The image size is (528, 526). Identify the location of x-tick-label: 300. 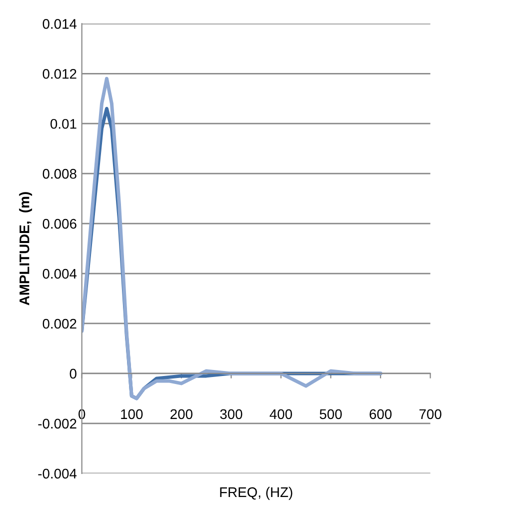
(231, 414).